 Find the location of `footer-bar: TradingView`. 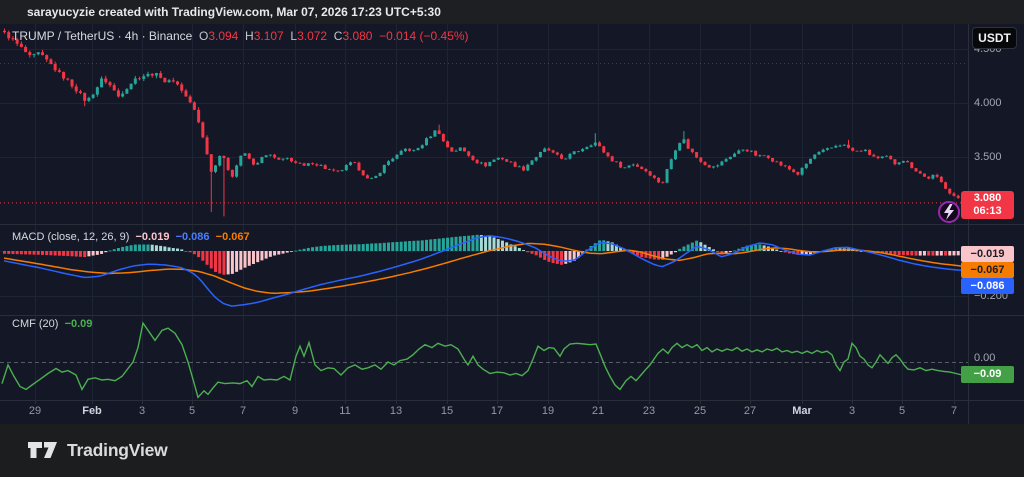

footer-bar: TradingView is located at coordinates (512, 450).